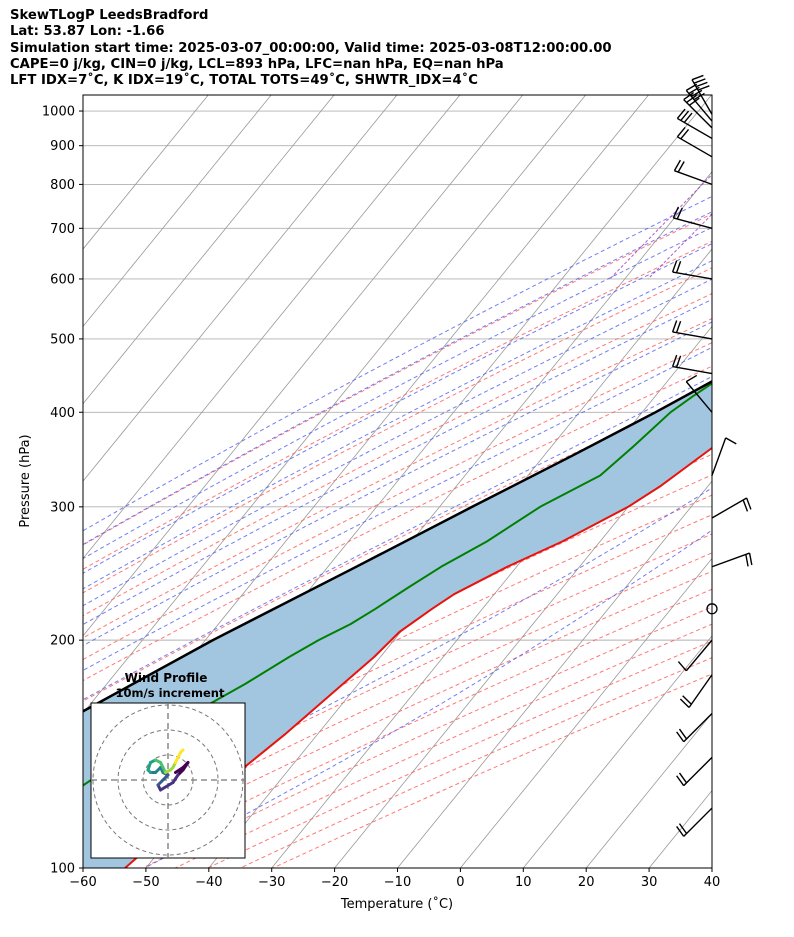 This screenshot has height=937, width=794. What do you see at coordinates (649, 882) in the screenshot?
I see `x-tick-label: 30` at bounding box center [649, 882].